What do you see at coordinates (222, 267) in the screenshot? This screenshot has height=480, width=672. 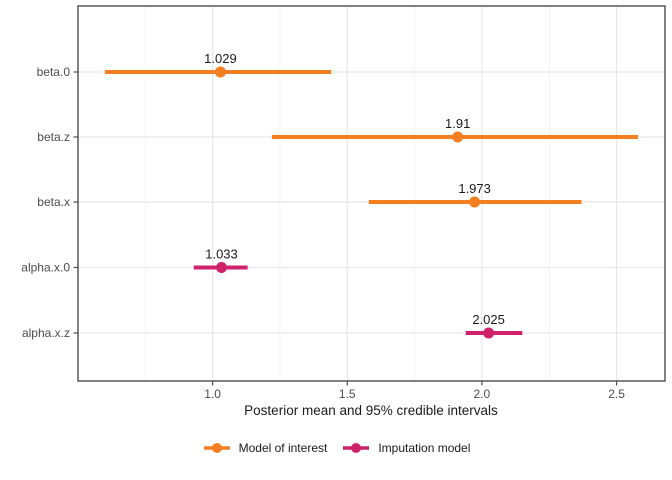 I see `point-alpha.x.0` at bounding box center [222, 267].